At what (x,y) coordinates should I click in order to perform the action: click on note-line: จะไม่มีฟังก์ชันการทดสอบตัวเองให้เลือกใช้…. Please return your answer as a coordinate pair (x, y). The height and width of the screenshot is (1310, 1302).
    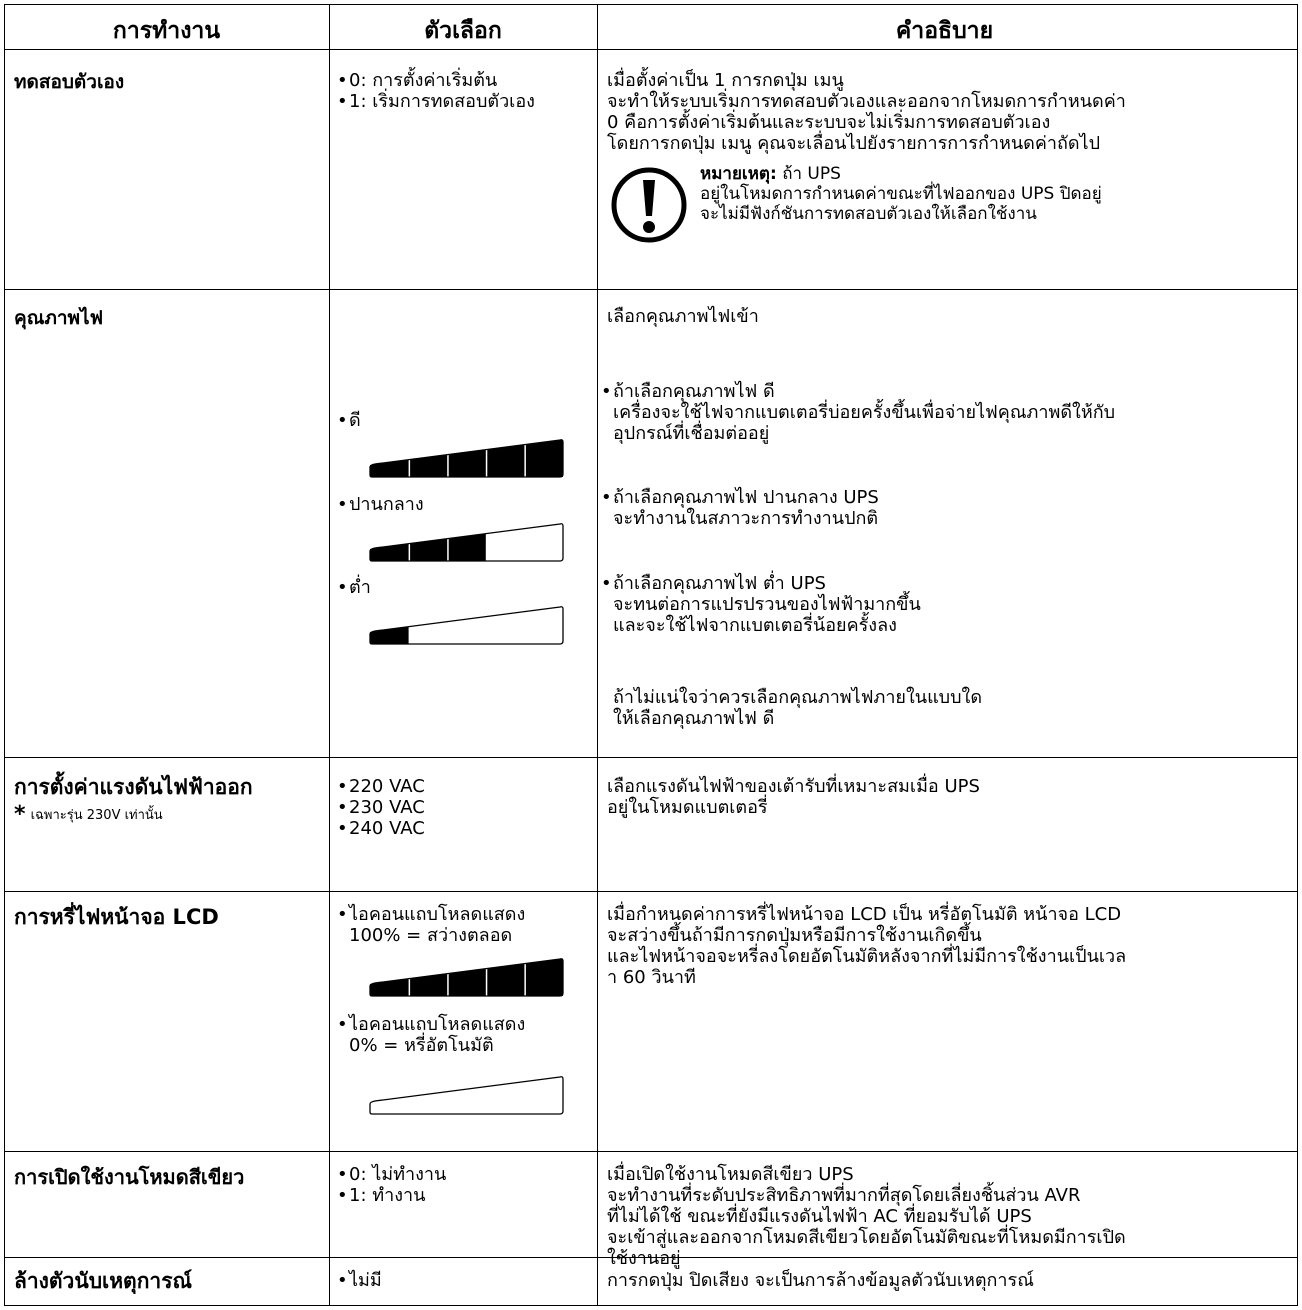
    Looking at the image, I should click on (868, 214).